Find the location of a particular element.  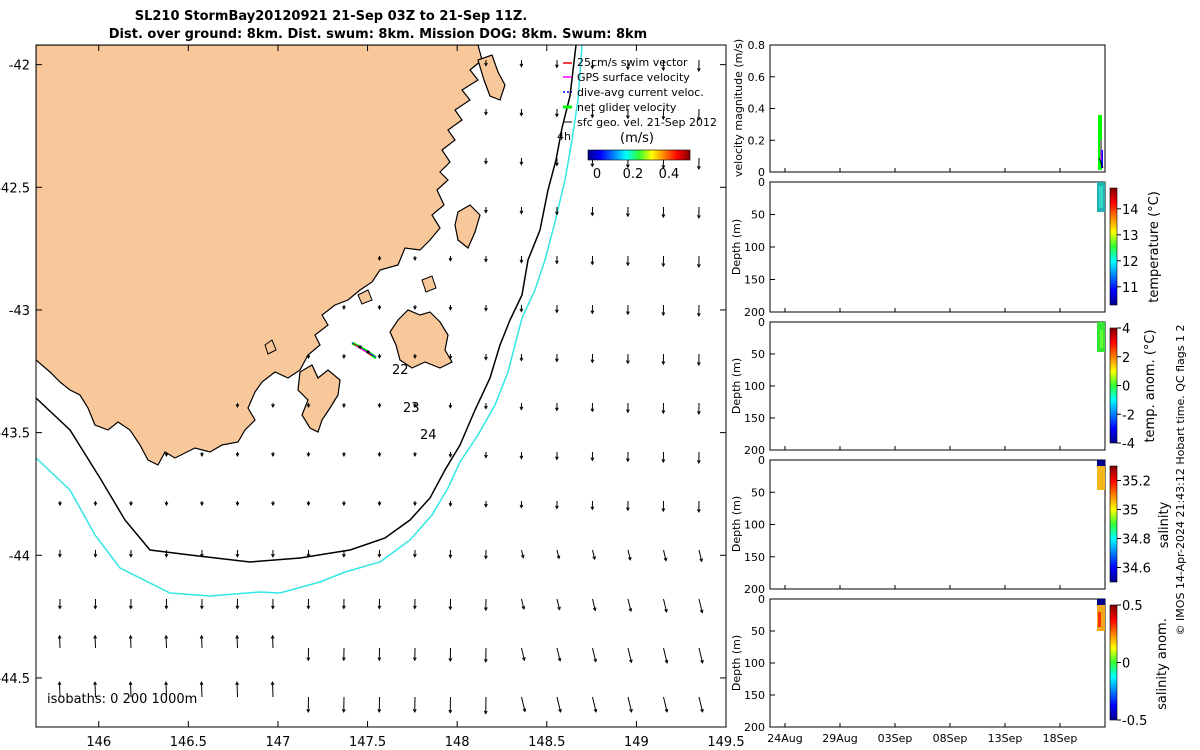

day-label-24: 24 is located at coordinates (428, 435).